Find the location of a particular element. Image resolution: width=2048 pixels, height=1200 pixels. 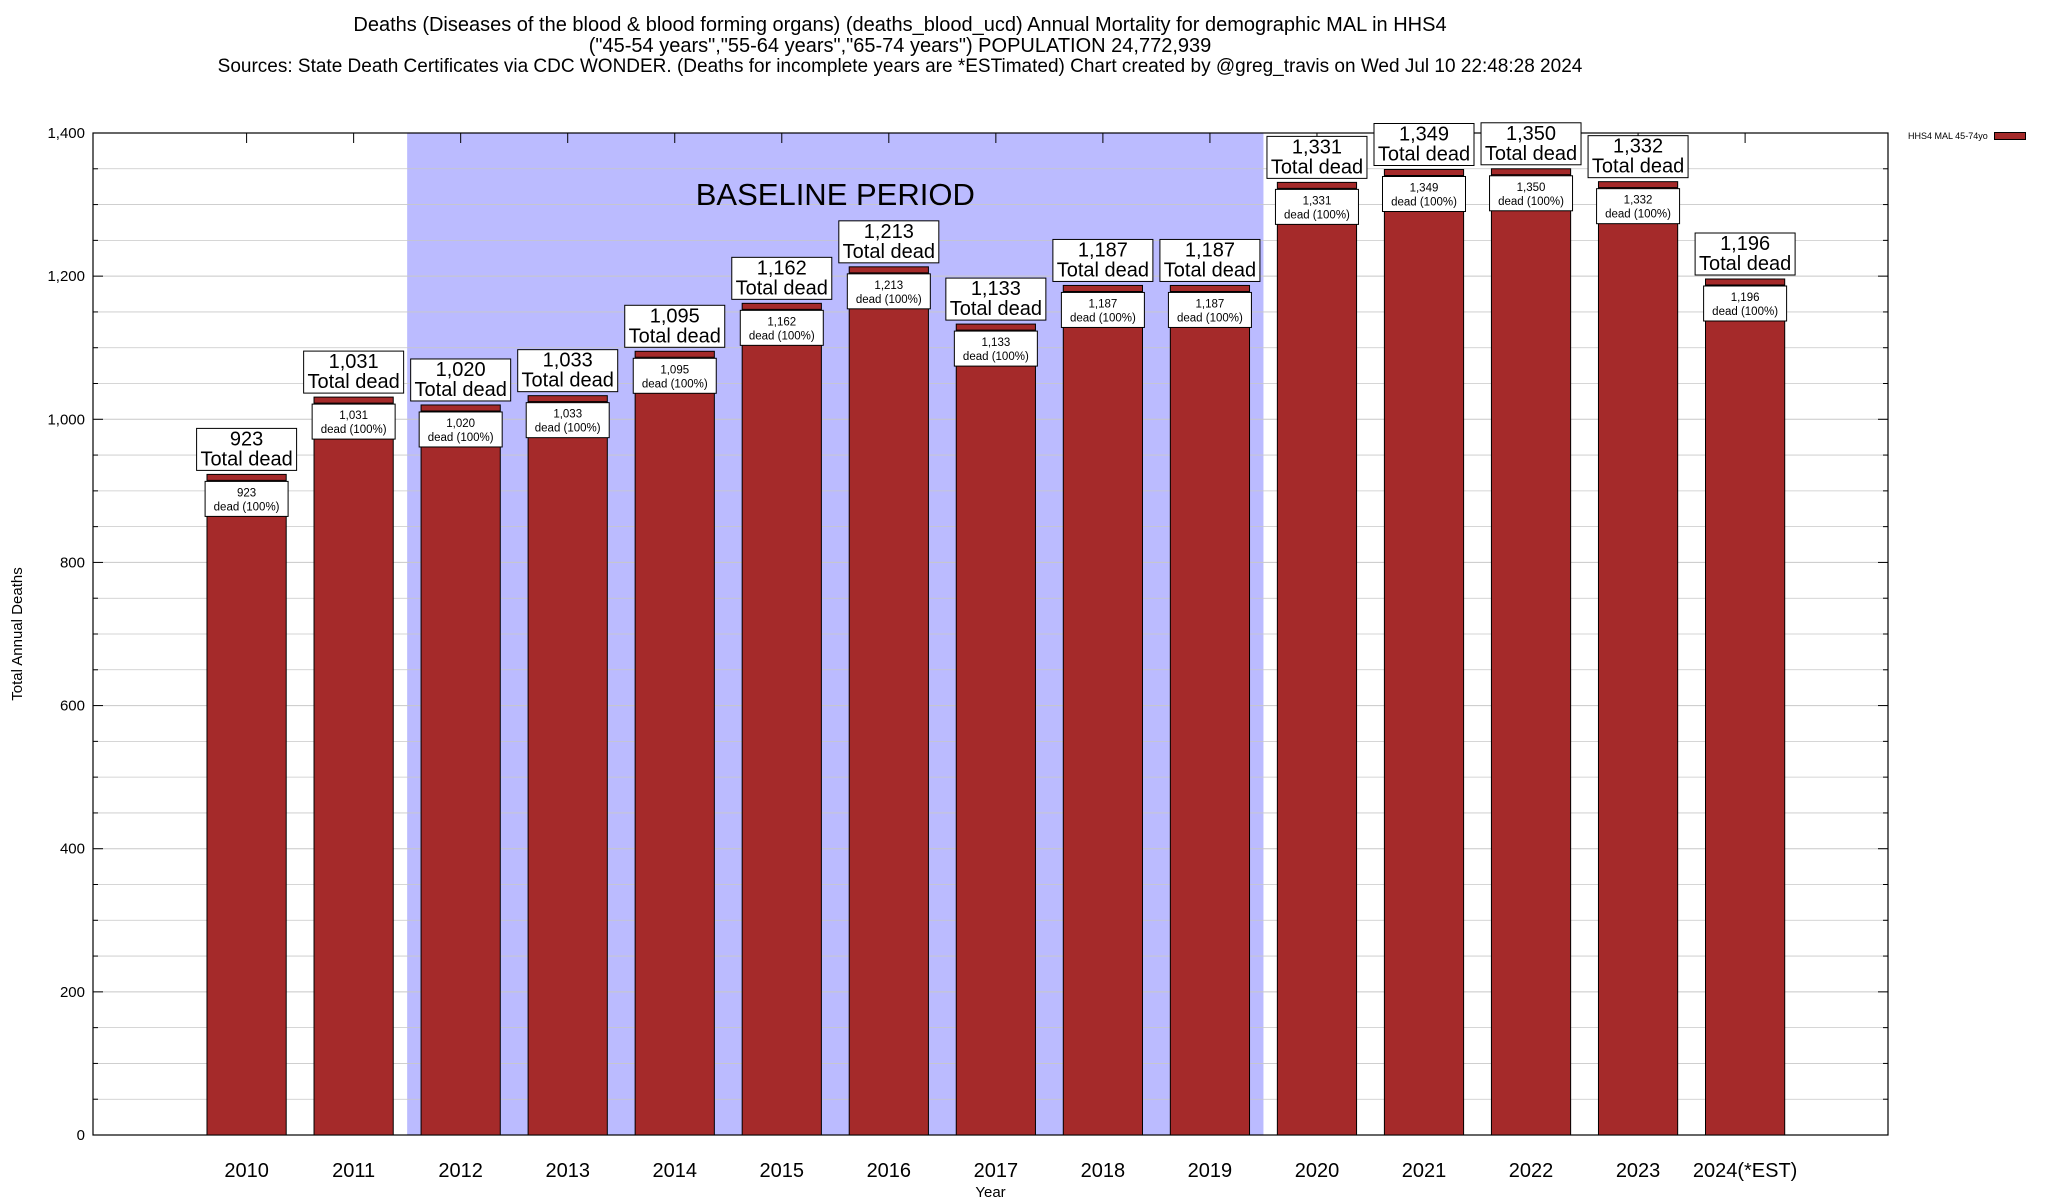

inner-value-label: 1,350 is located at coordinates (1531, 188).